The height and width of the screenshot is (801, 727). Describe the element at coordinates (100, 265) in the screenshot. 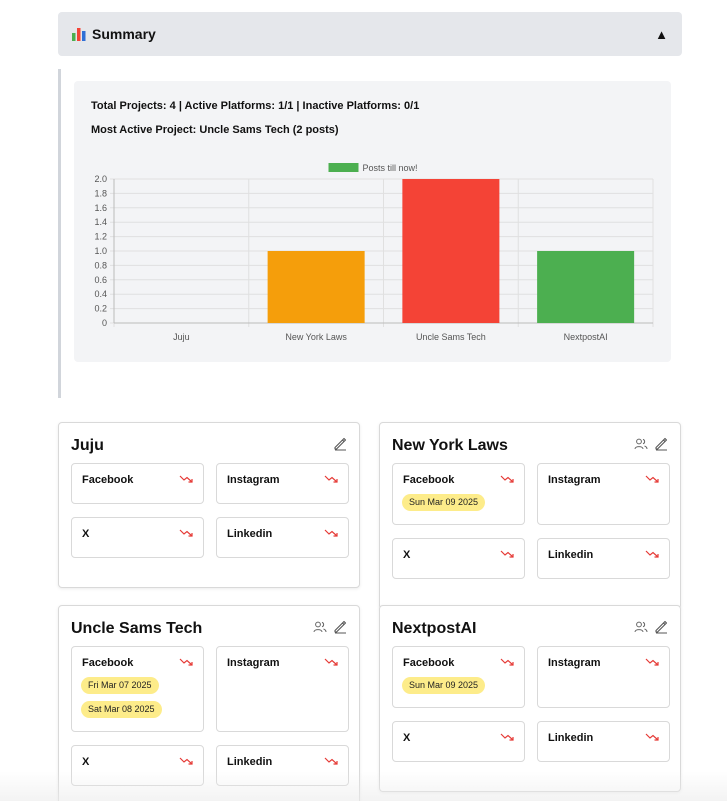

I see `y-tick-label: 0.8` at that location.